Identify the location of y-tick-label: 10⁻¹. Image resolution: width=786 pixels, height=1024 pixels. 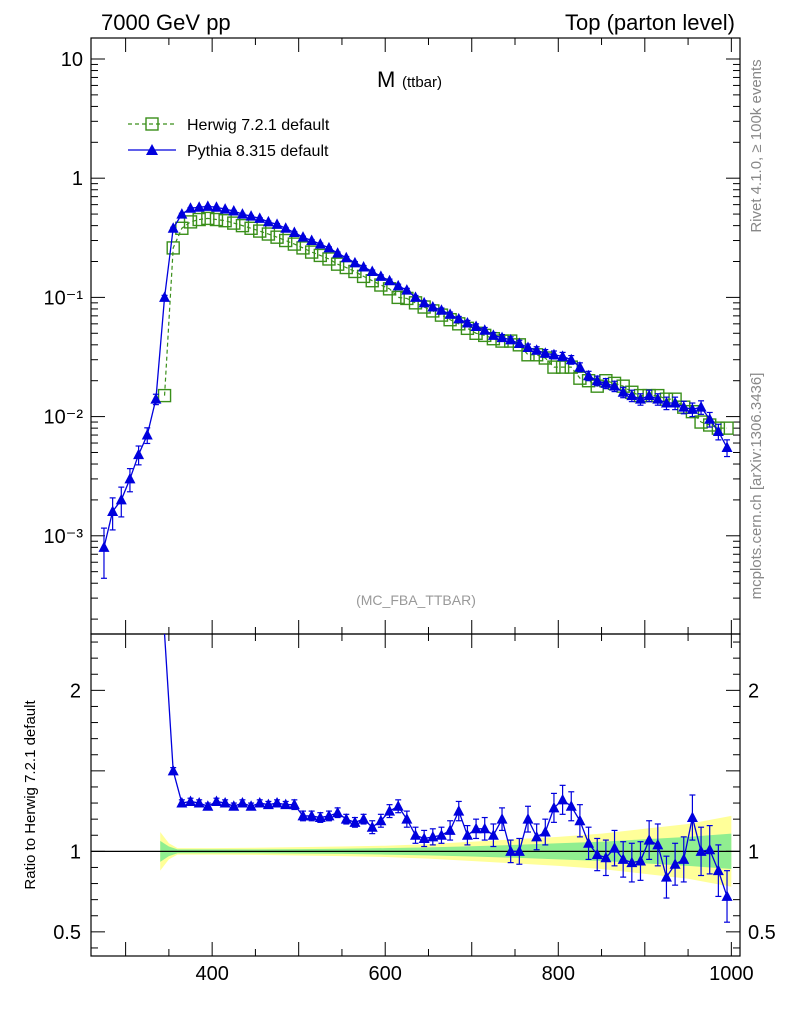
(64, 298).